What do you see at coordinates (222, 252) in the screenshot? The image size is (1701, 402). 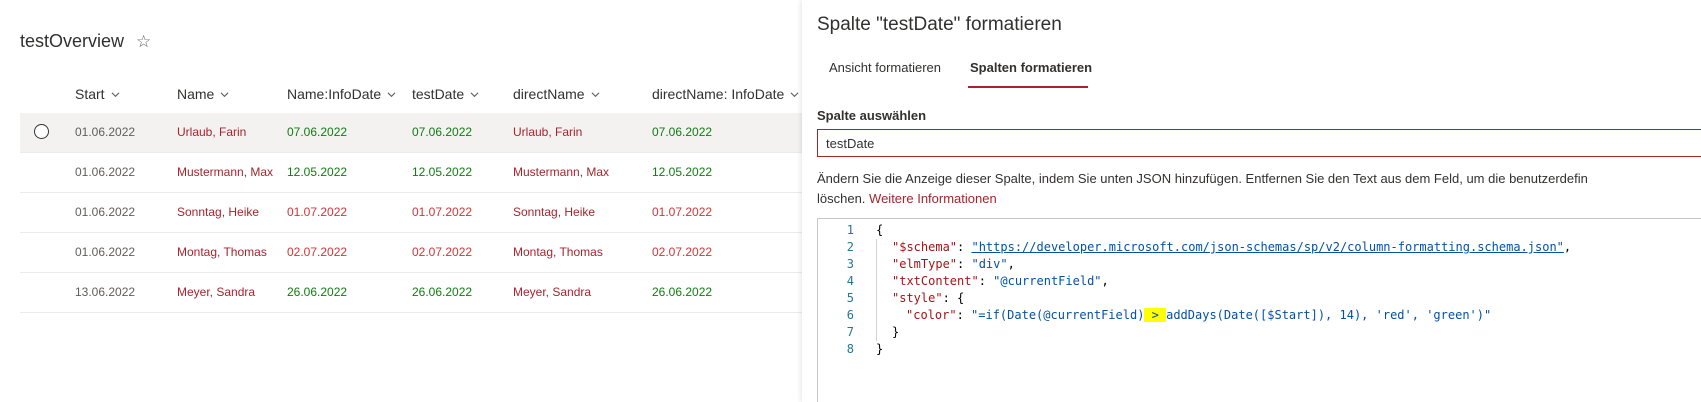 I see `cell-name: Montag, Thomas` at bounding box center [222, 252].